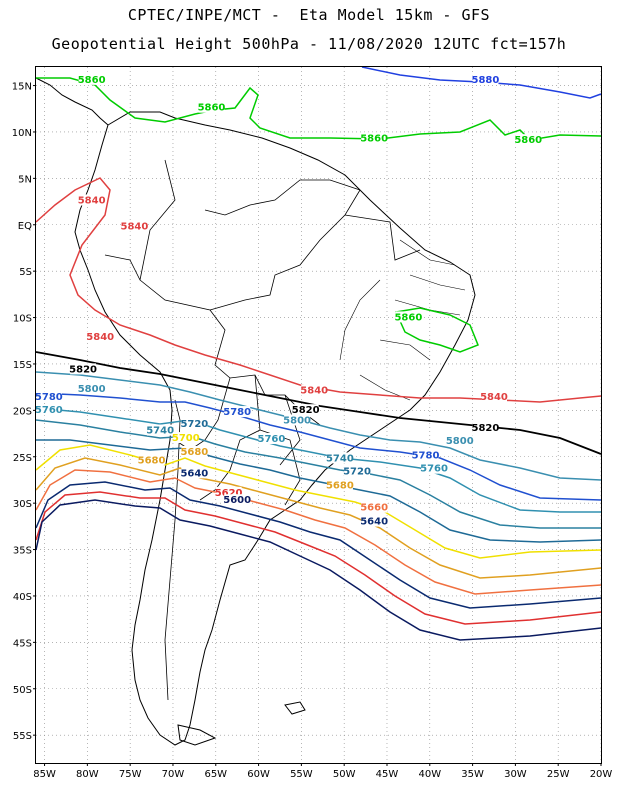 The height and width of the screenshot is (800, 618). Describe the element at coordinates (87, 774) in the screenshot. I see `lon-tick-label: 80W` at that location.